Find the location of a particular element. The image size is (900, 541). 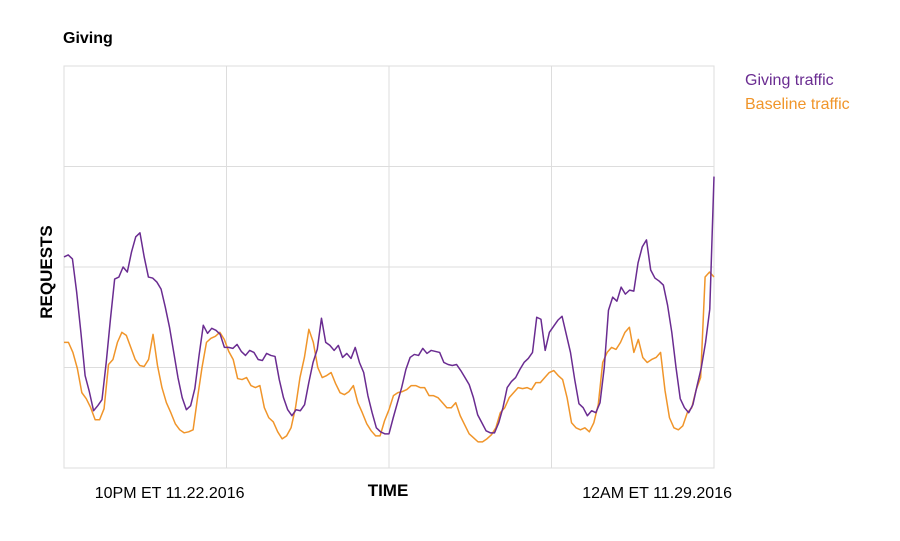

y-axis-title: REQUESTS is located at coordinates (46, 272).